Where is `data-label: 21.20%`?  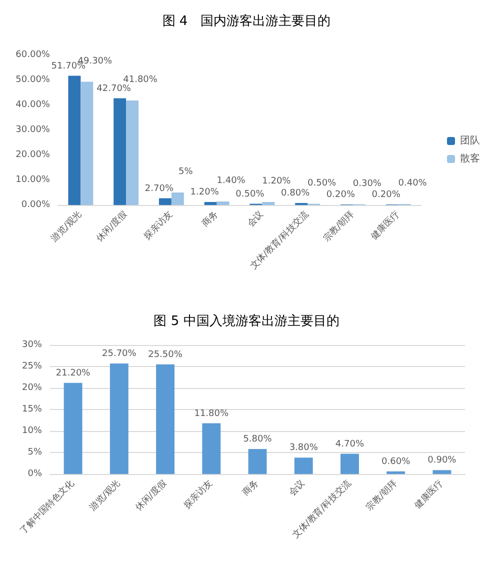
data-label: 21.20% is located at coordinates (73, 373).